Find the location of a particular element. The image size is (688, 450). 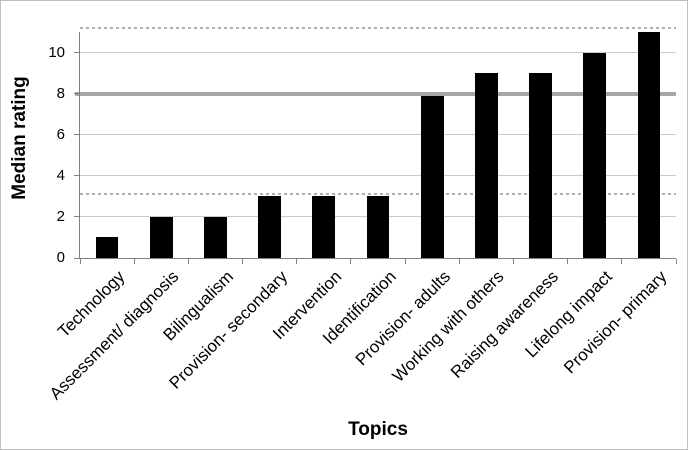

y-tick-label: 4 is located at coordinates (60, 175).